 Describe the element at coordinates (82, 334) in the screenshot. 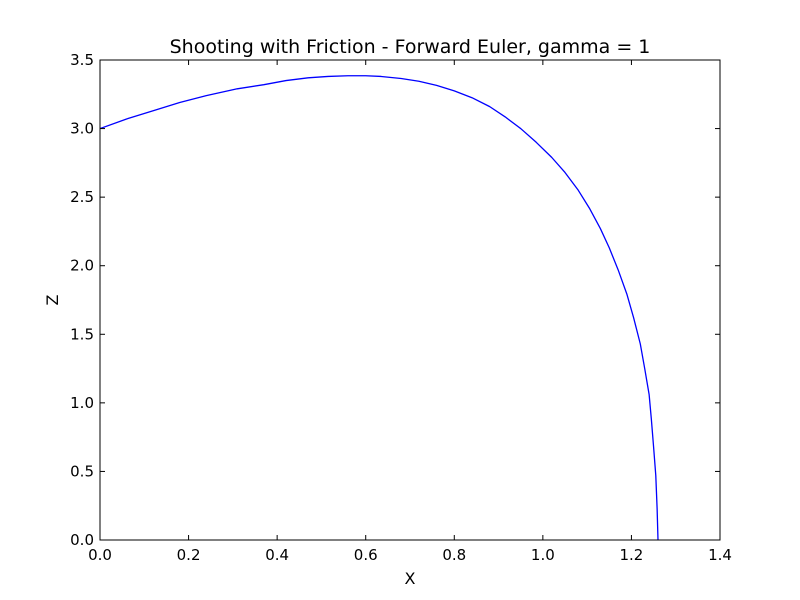

I see `y-tick-label: 1.5` at that location.